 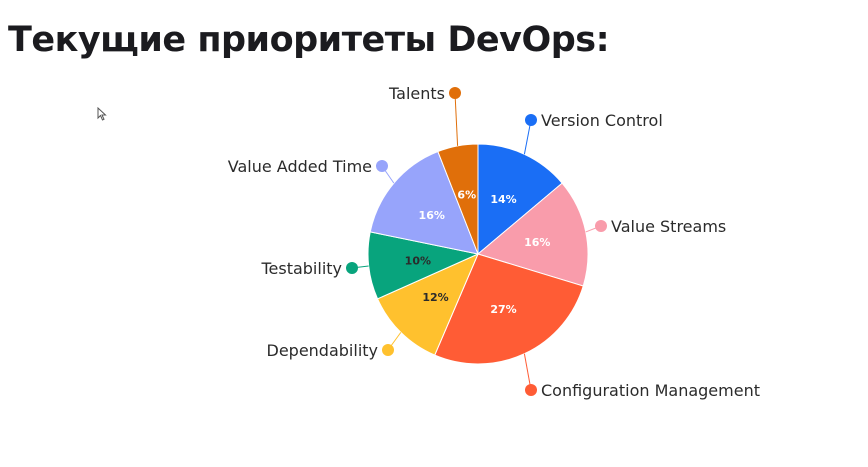 What do you see at coordinates (531, 120) in the screenshot?
I see `legend-dot-version-control` at bounding box center [531, 120].